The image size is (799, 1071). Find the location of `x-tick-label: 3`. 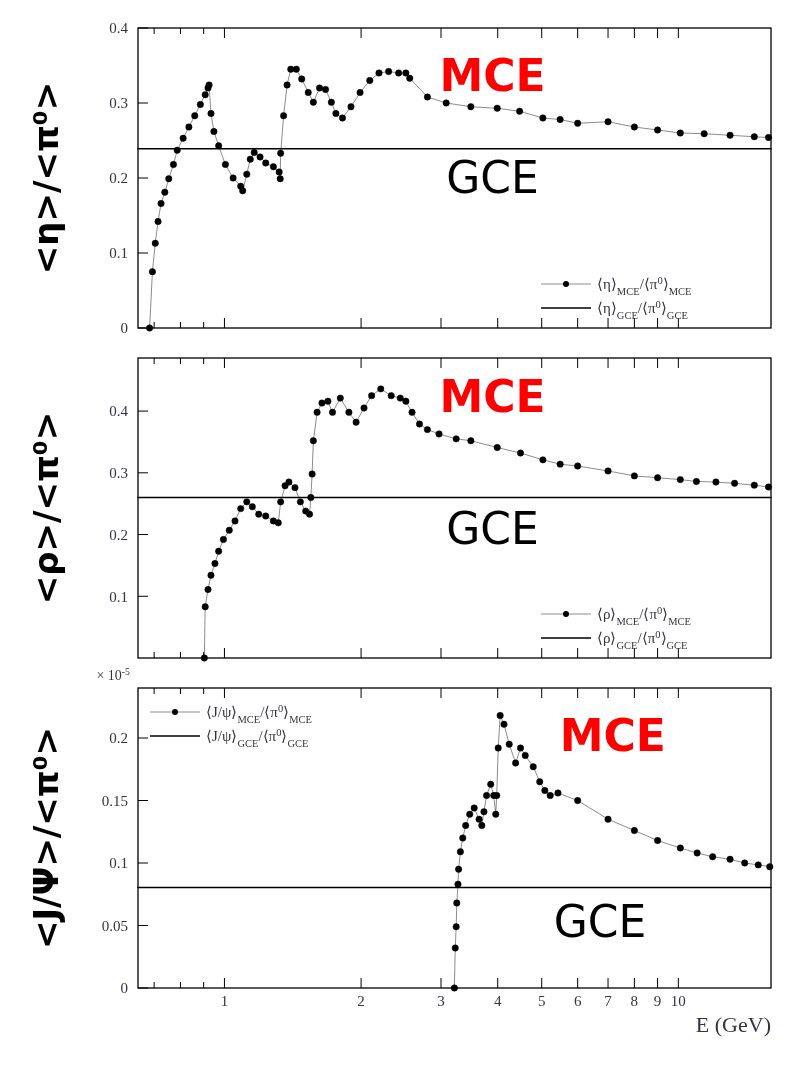

x-tick-label: 3 is located at coordinates (441, 1001).